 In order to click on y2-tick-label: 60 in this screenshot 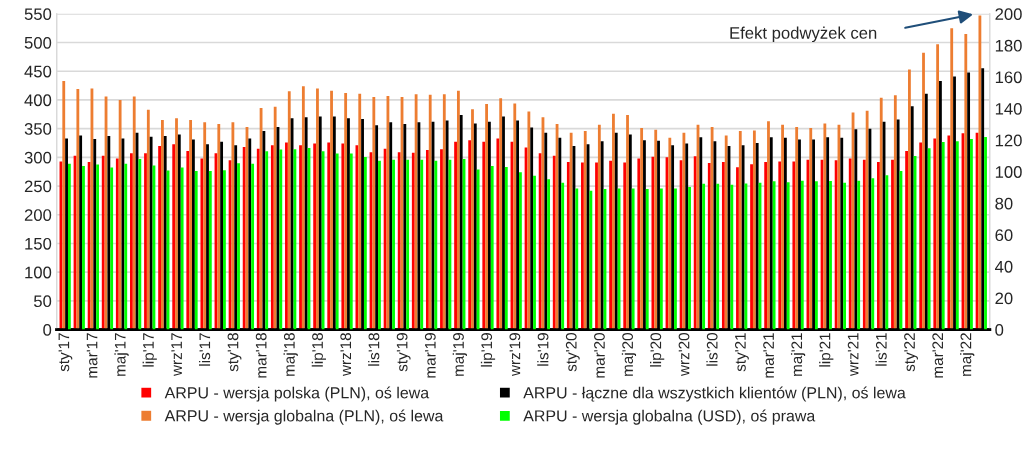, I will do `click(1004, 235)`.